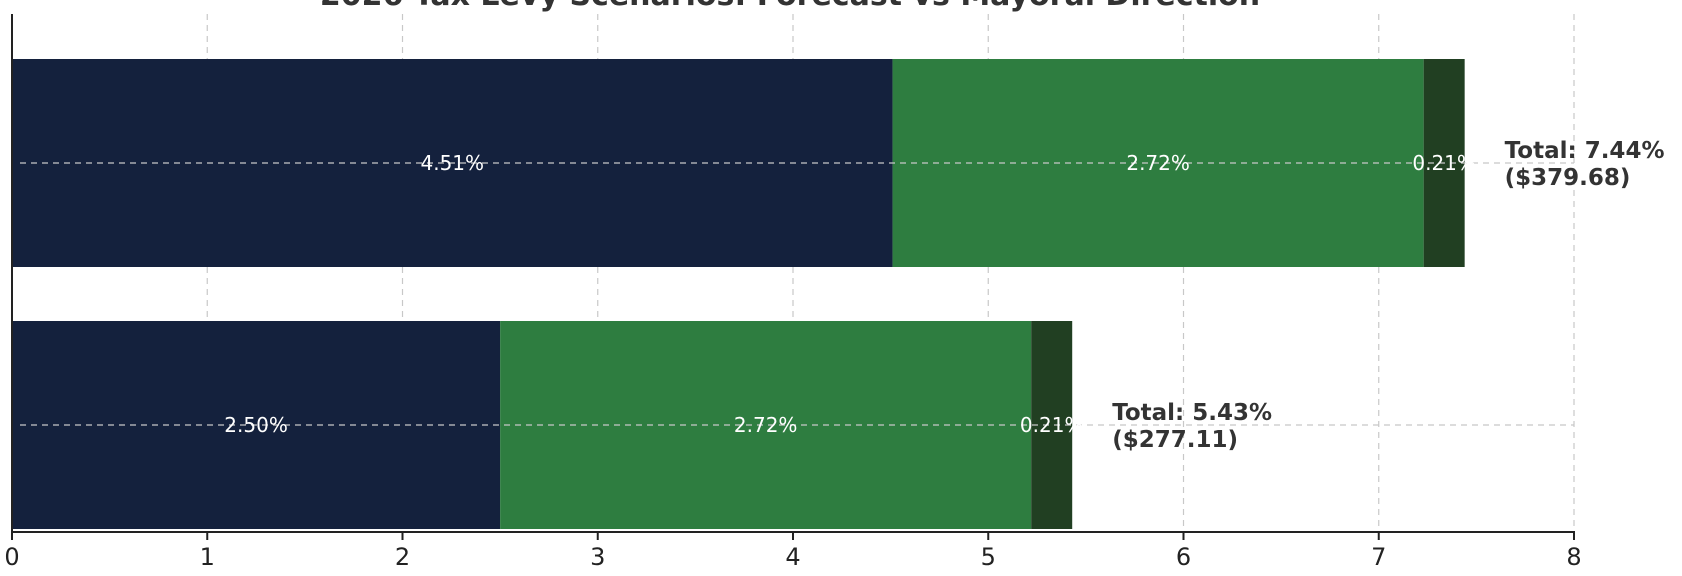 The height and width of the screenshot is (576, 1682). Describe the element at coordinates (1573, 557) in the screenshot. I see `x-tick-label: 8` at that location.